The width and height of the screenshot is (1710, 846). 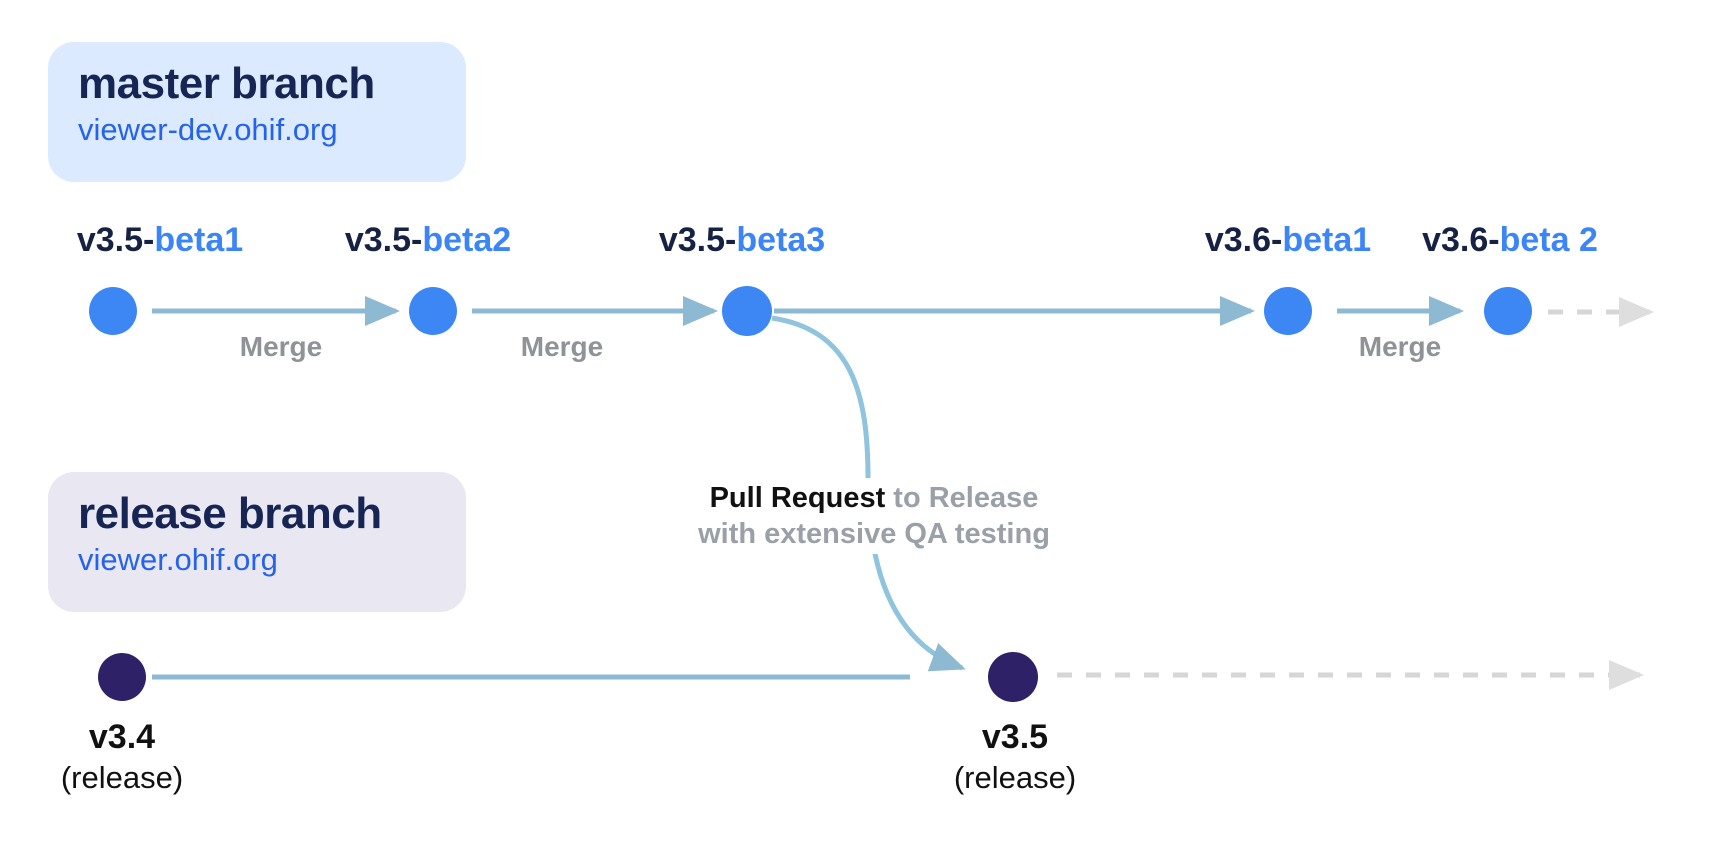 I want to click on tag-v3.5-beta2: v3.5-beta2, so click(x=428, y=240).